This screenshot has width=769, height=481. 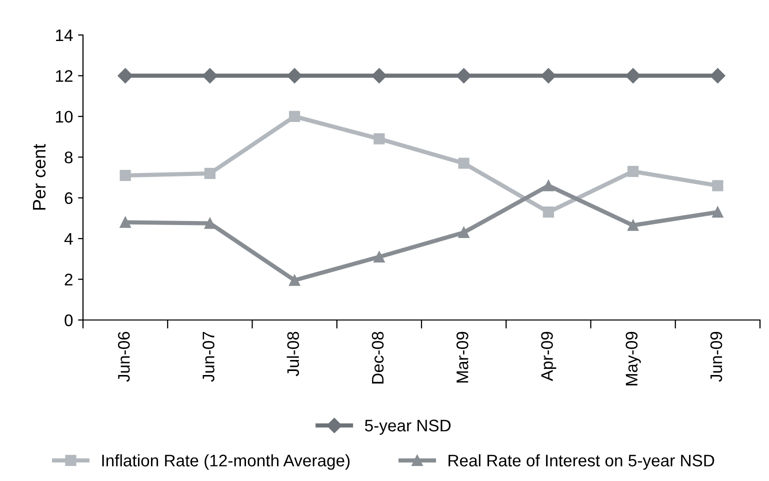 I want to click on y-tick-label: 0, so click(x=68, y=320).